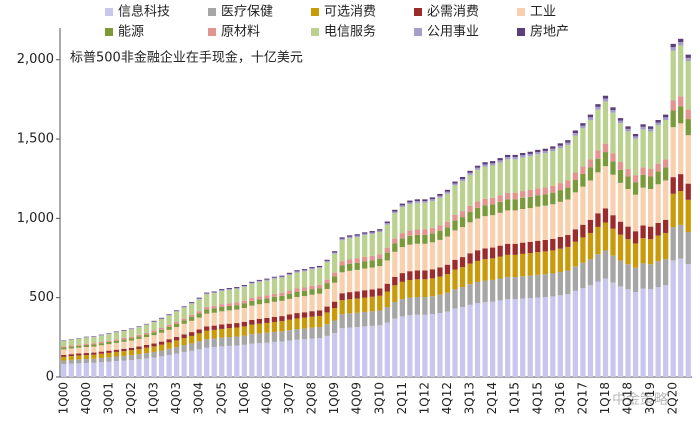 The width and height of the screenshot is (700, 430). What do you see at coordinates (605, 398) in the screenshot?
I see `x-tick-label: 1Q18` at bounding box center [605, 398].